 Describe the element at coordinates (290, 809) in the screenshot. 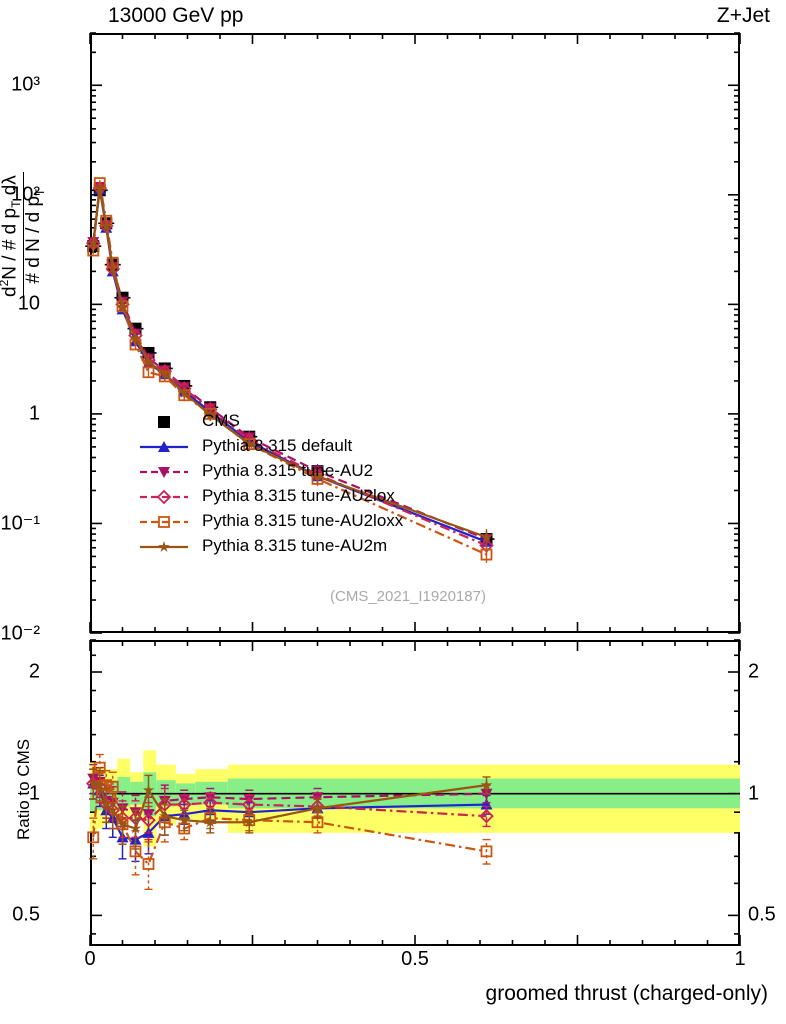

I see `ratio-series-pythia-8-315-tune-au2m` at that location.